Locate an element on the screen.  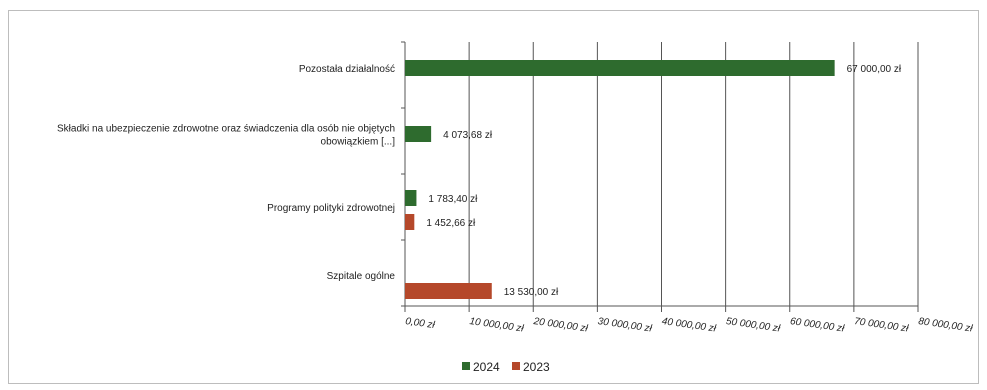
x-tick-label: 20 000,00 zł is located at coordinates (560, 325).